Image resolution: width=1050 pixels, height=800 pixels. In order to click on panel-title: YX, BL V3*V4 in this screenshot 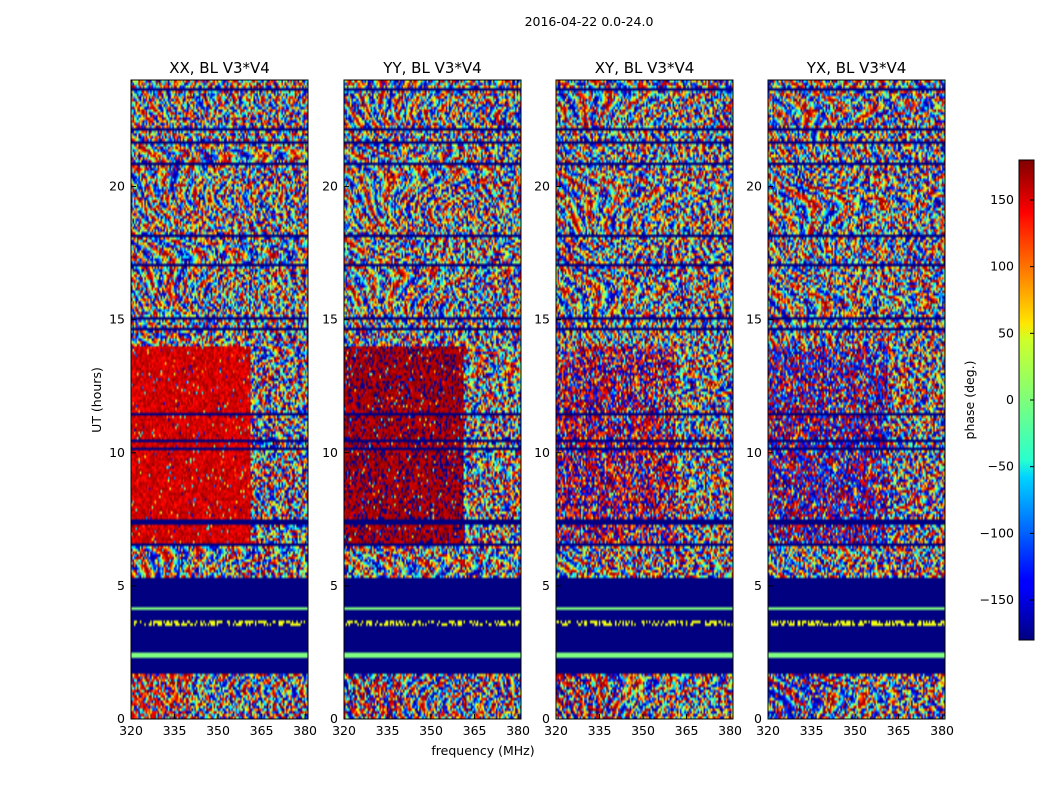, I will do `click(856, 68)`.